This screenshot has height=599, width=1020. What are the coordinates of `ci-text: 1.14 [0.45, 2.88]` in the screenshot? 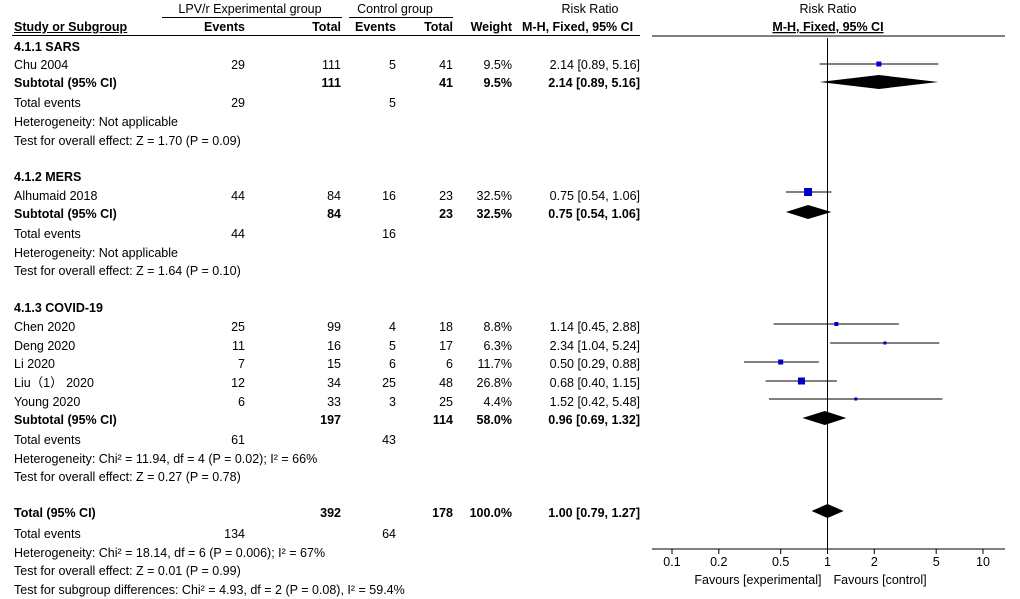 It's located at (594, 327).